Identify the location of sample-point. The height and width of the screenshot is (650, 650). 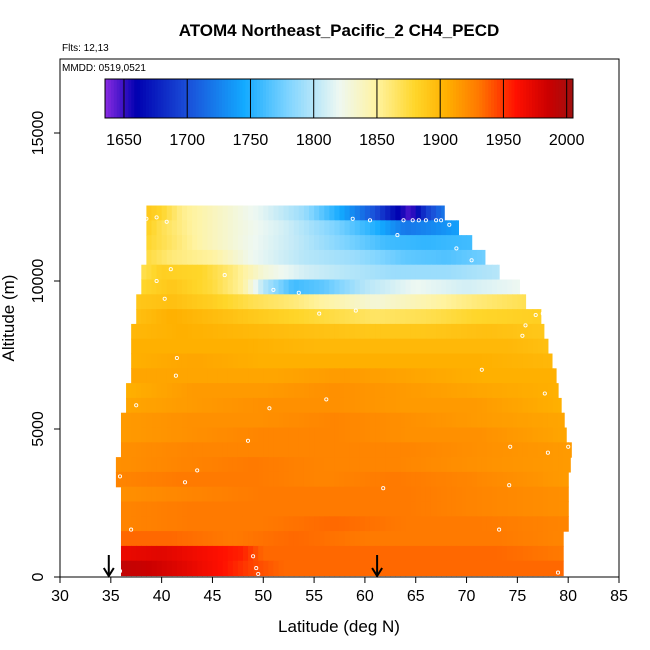
(197, 470).